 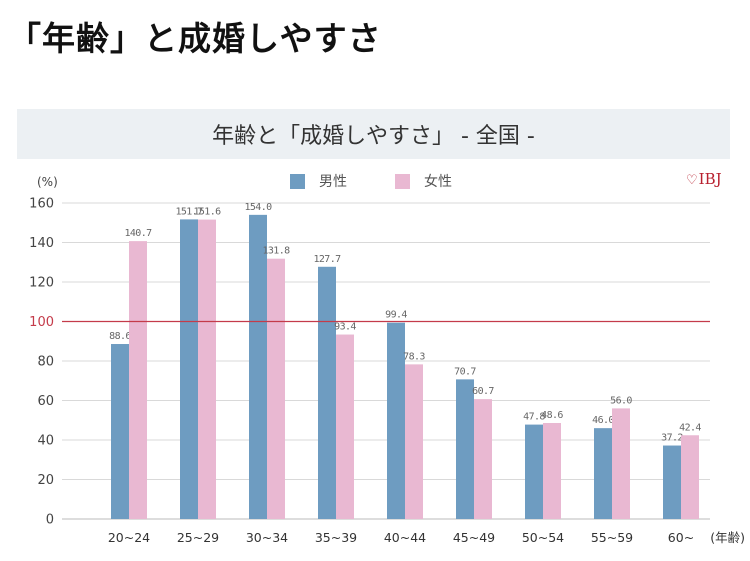 What do you see at coordinates (120, 336) in the screenshot?
I see `data-label-male: 88.6` at bounding box center [120, 336].